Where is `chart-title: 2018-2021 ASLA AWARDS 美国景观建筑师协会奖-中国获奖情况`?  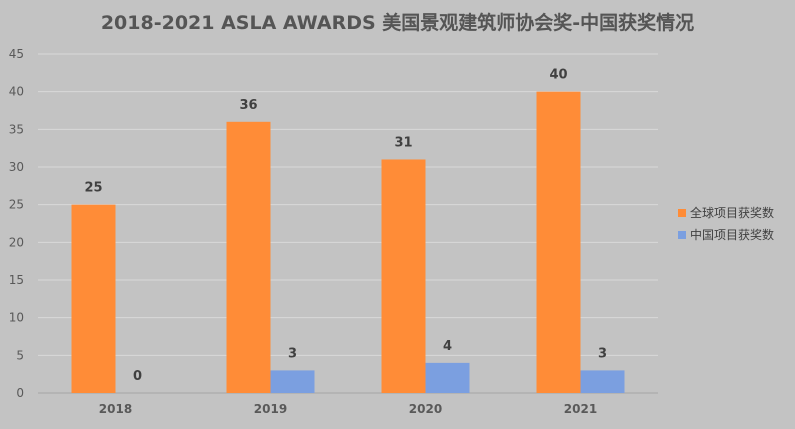
chart-title: 2018-2021 ASLA AWARDS 美国景观建筑师协会奖-中国获奖情况 is located at coordinates (397, 23).